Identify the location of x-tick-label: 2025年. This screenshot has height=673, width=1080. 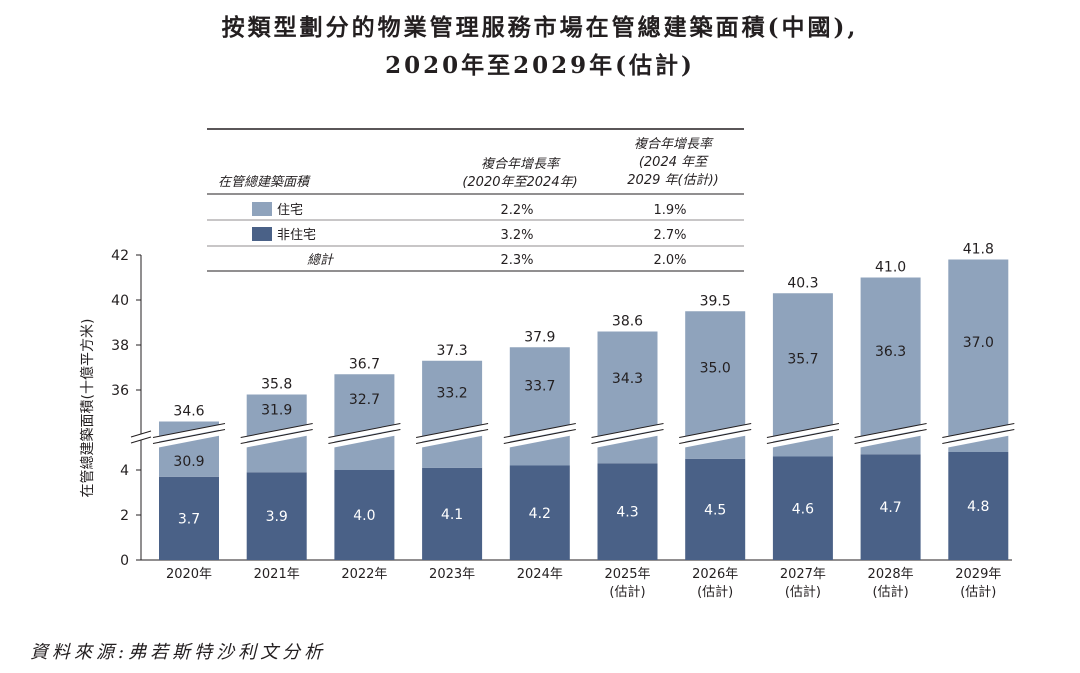
(627, 574).